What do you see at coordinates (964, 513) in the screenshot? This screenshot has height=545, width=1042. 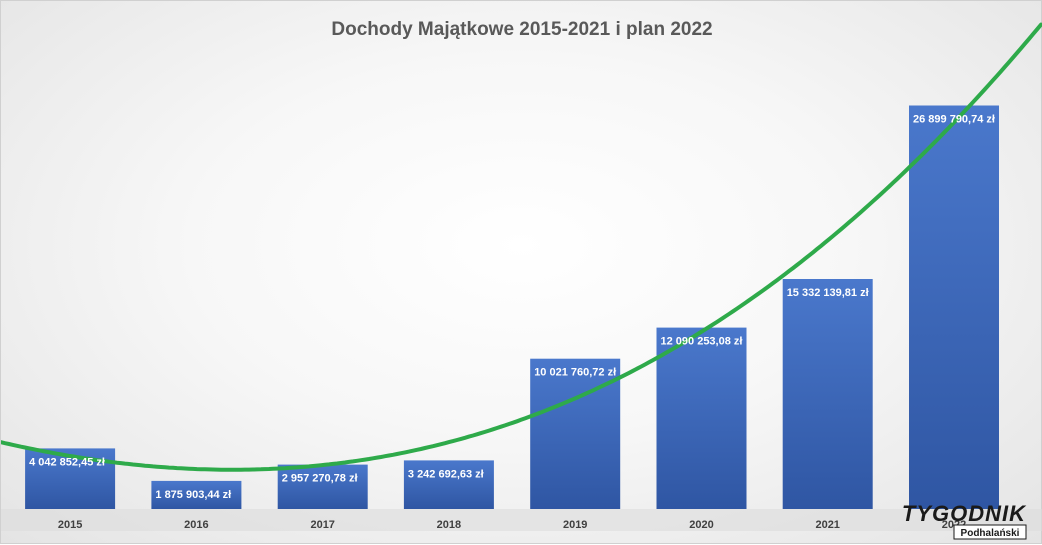 I see `watermark-main: TYGODNIK` at bounding box center [964, 513].